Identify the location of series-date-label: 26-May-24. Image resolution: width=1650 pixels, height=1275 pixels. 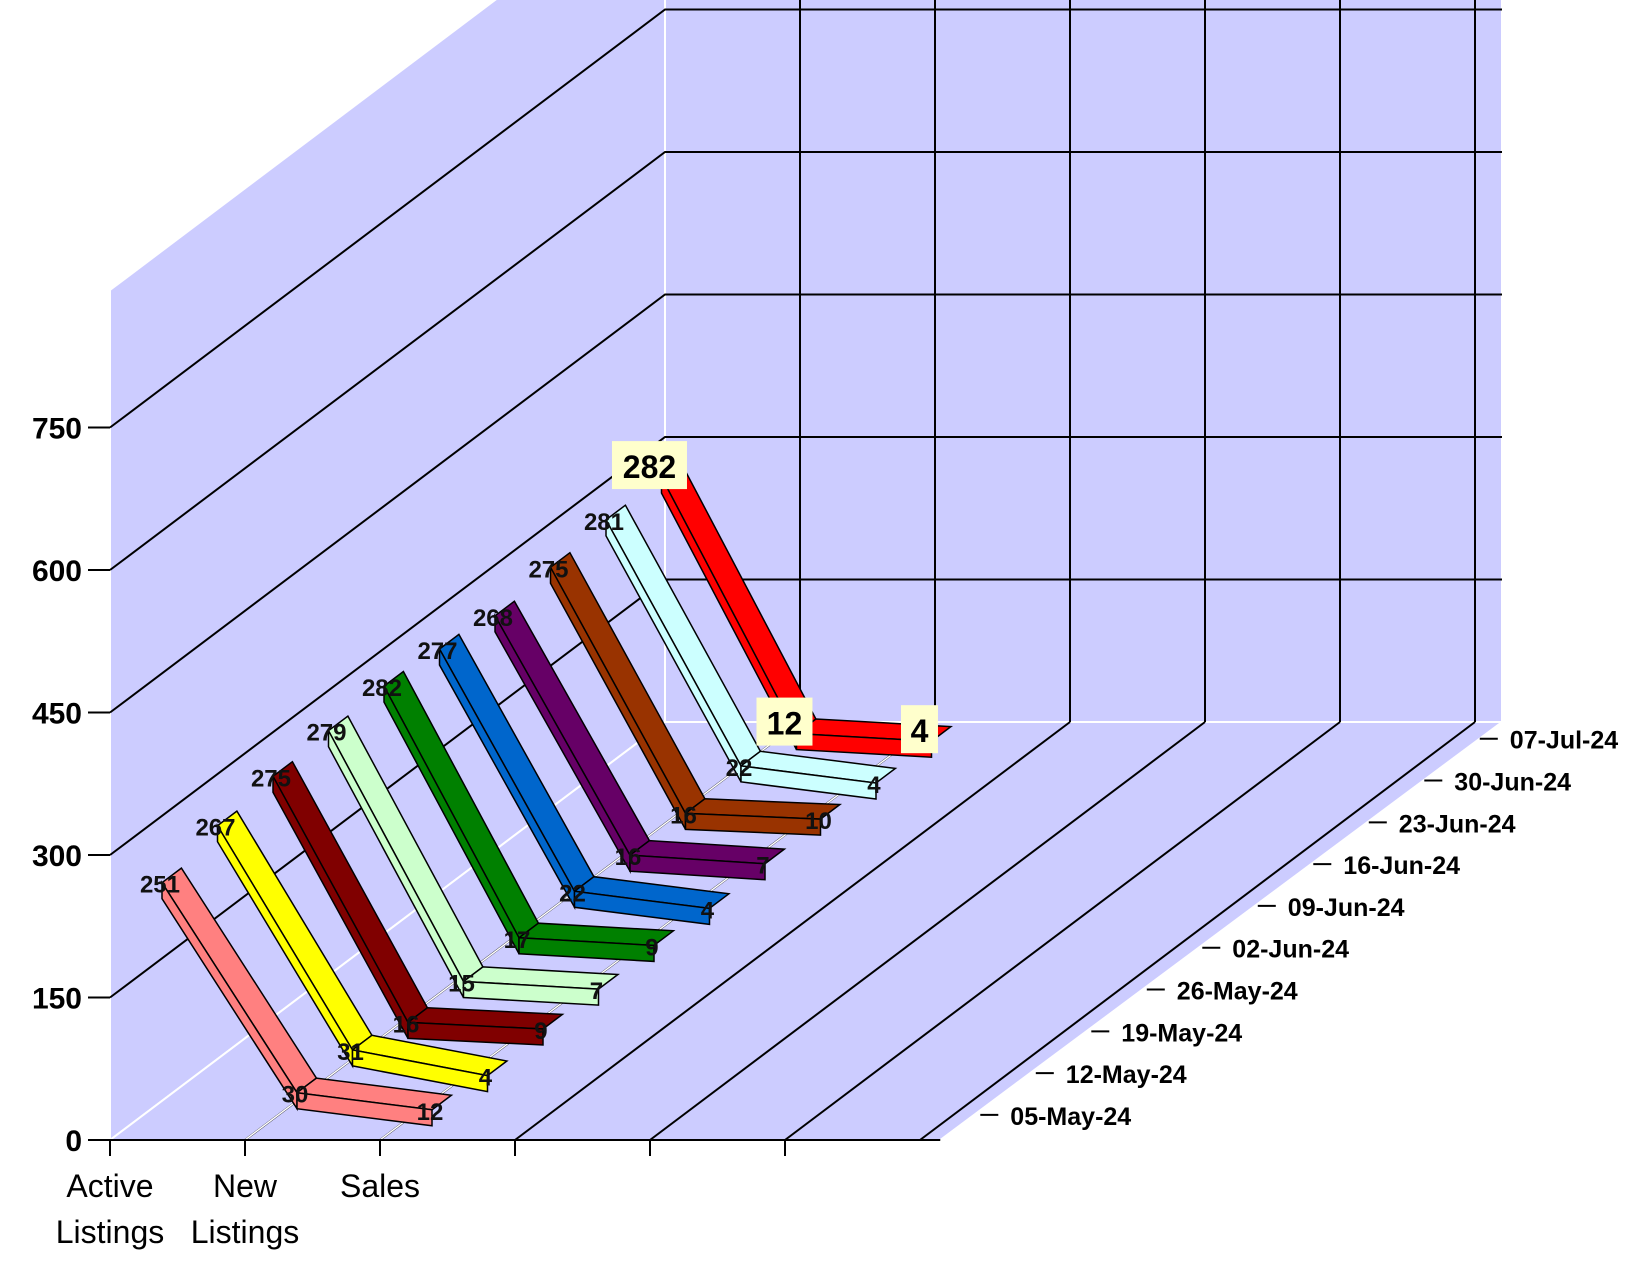
(1237, 992).